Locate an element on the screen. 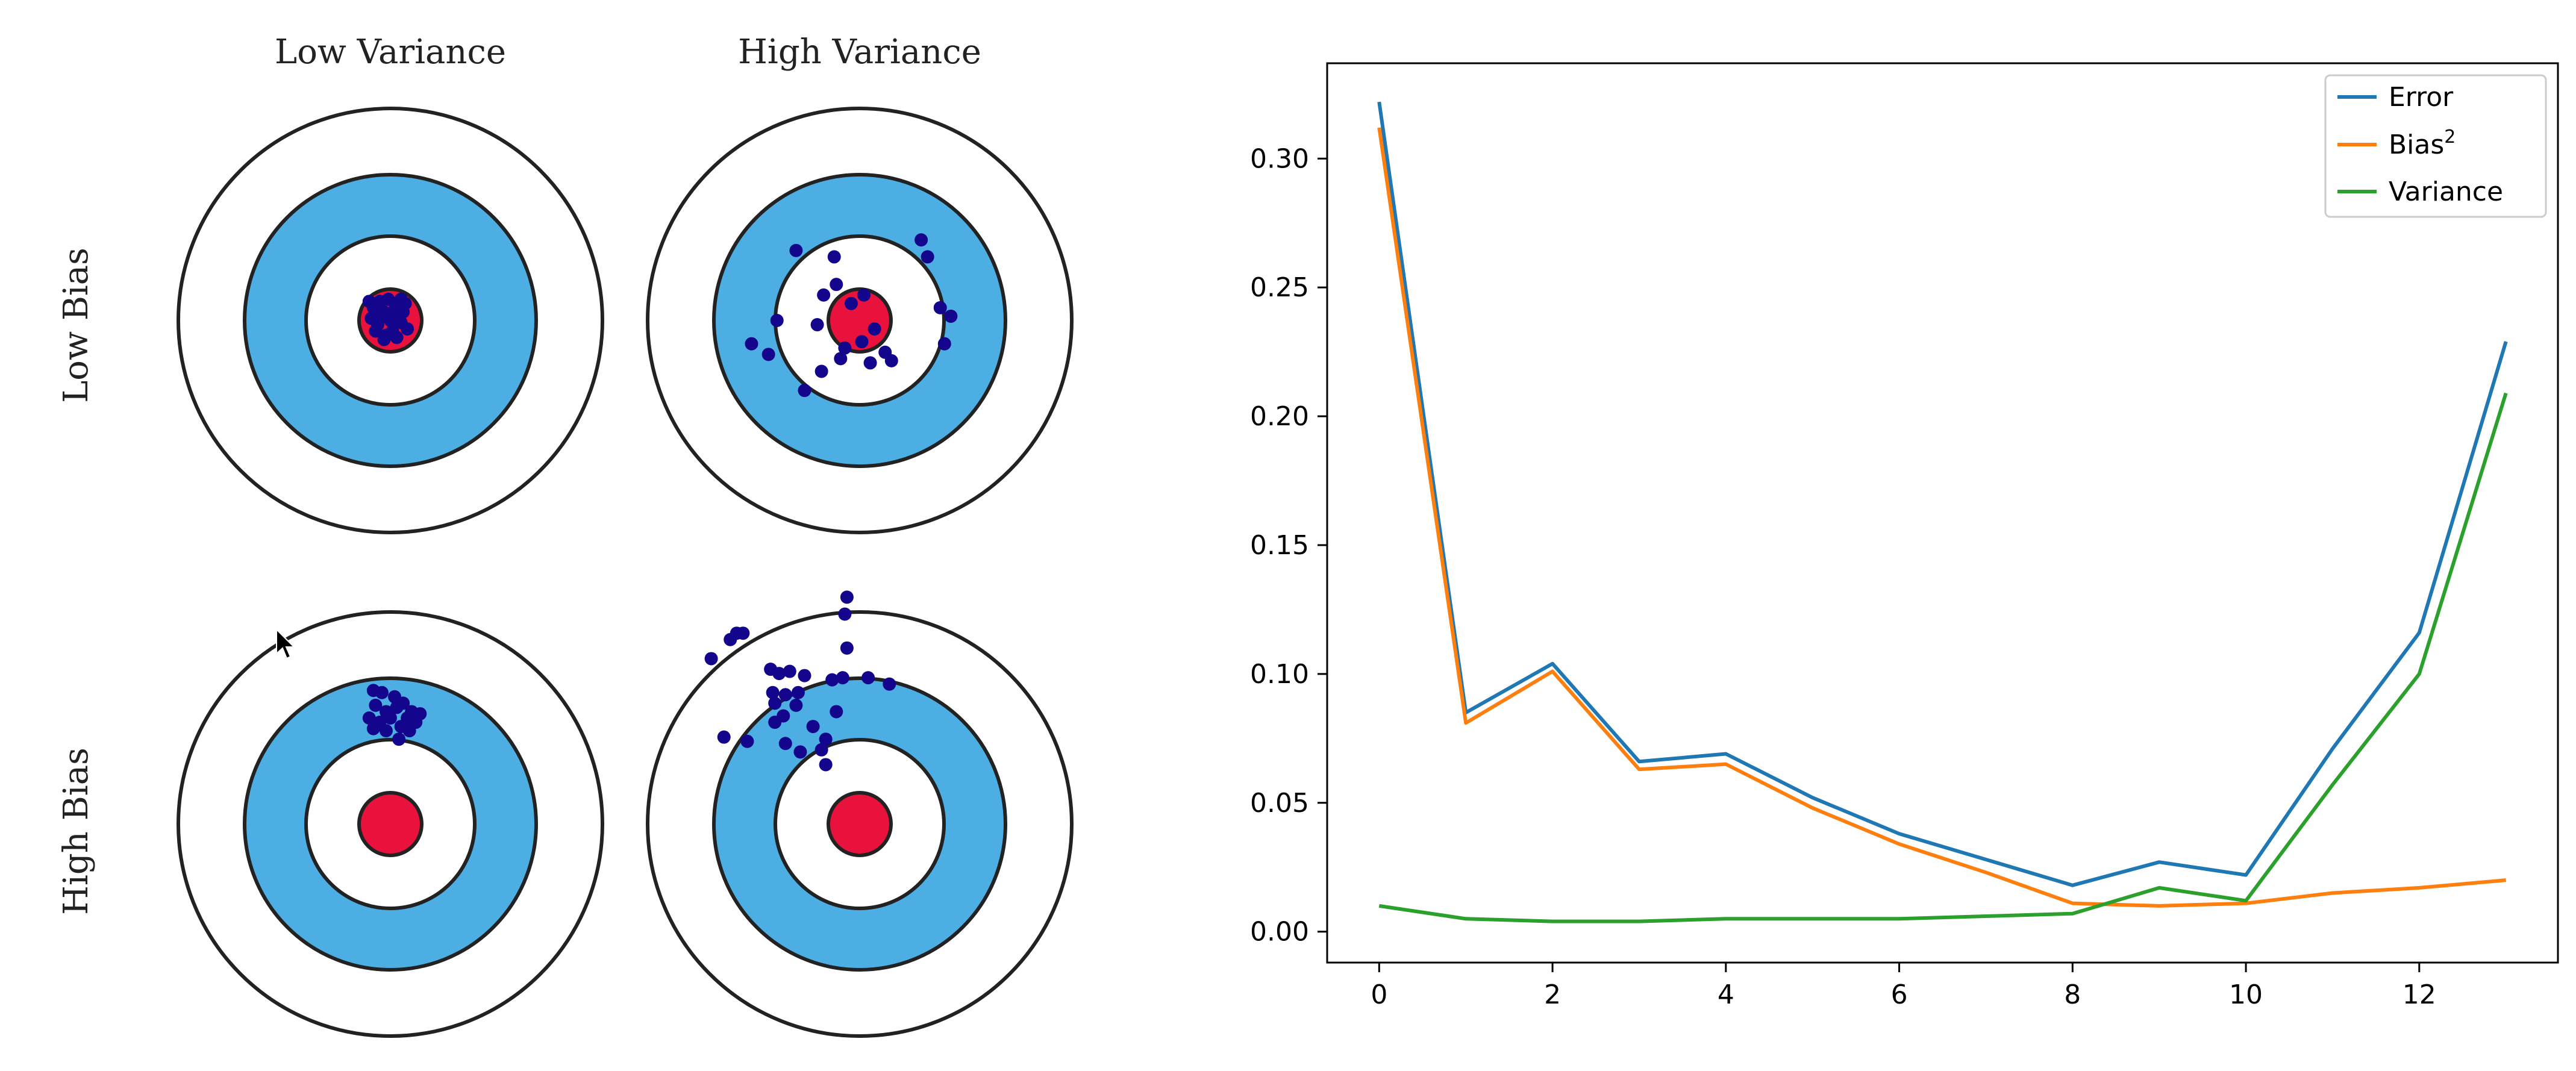 The image size is (2576, 1071). legend-label-bias2-base: Bias is located at coordinates (2417, 145).